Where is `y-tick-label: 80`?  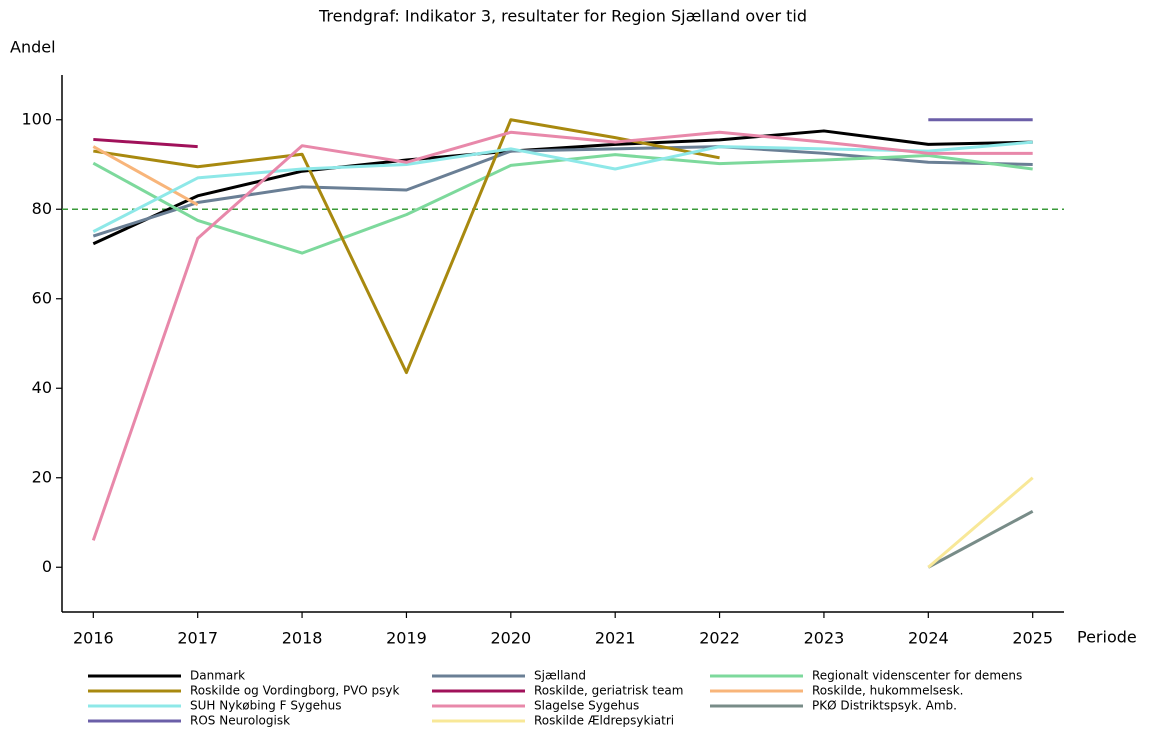 y-tick-label: 80 is located at coordinates (42, 208).